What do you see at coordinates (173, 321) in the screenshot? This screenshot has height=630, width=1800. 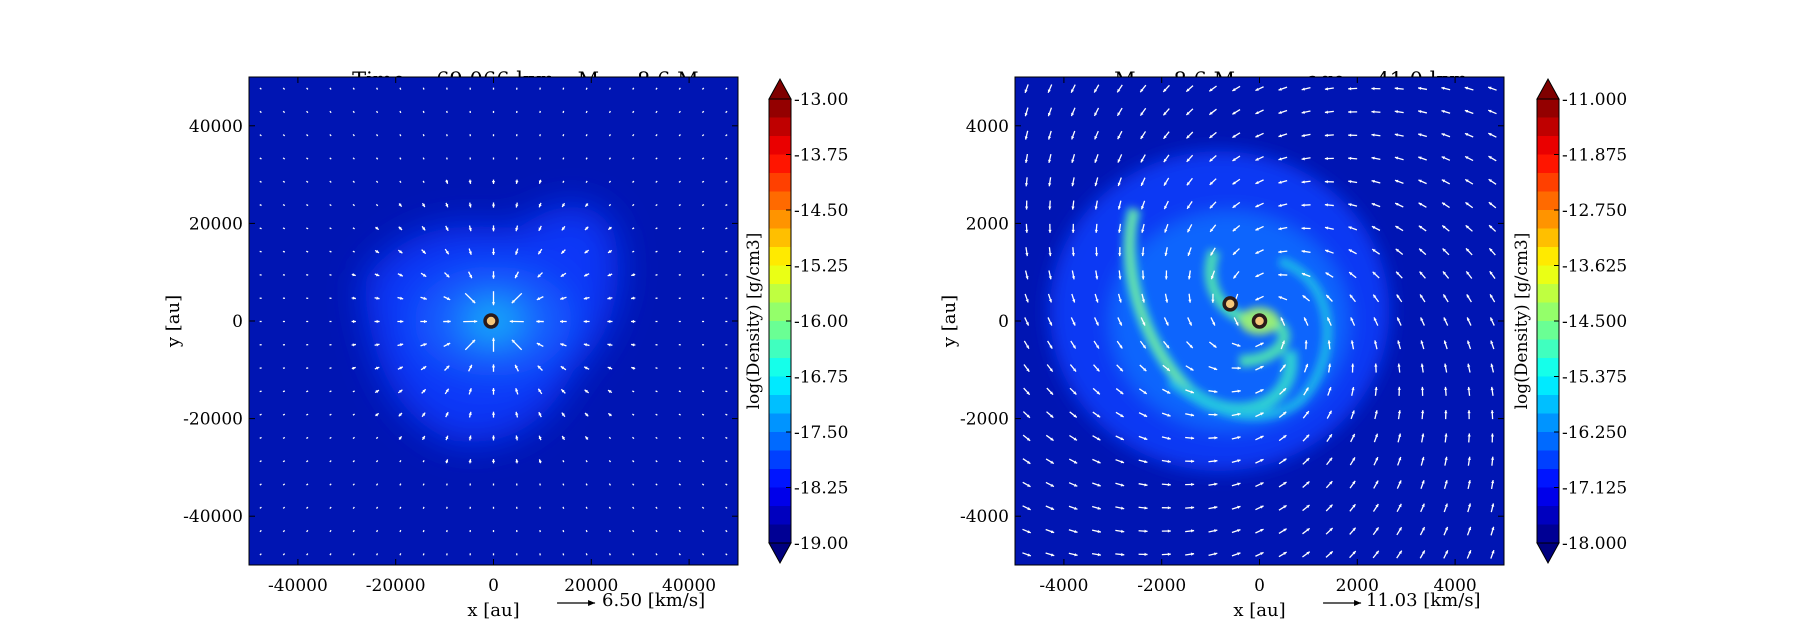 I see `left-y-axis-label: y [au]` at bounding box center [173, 321].